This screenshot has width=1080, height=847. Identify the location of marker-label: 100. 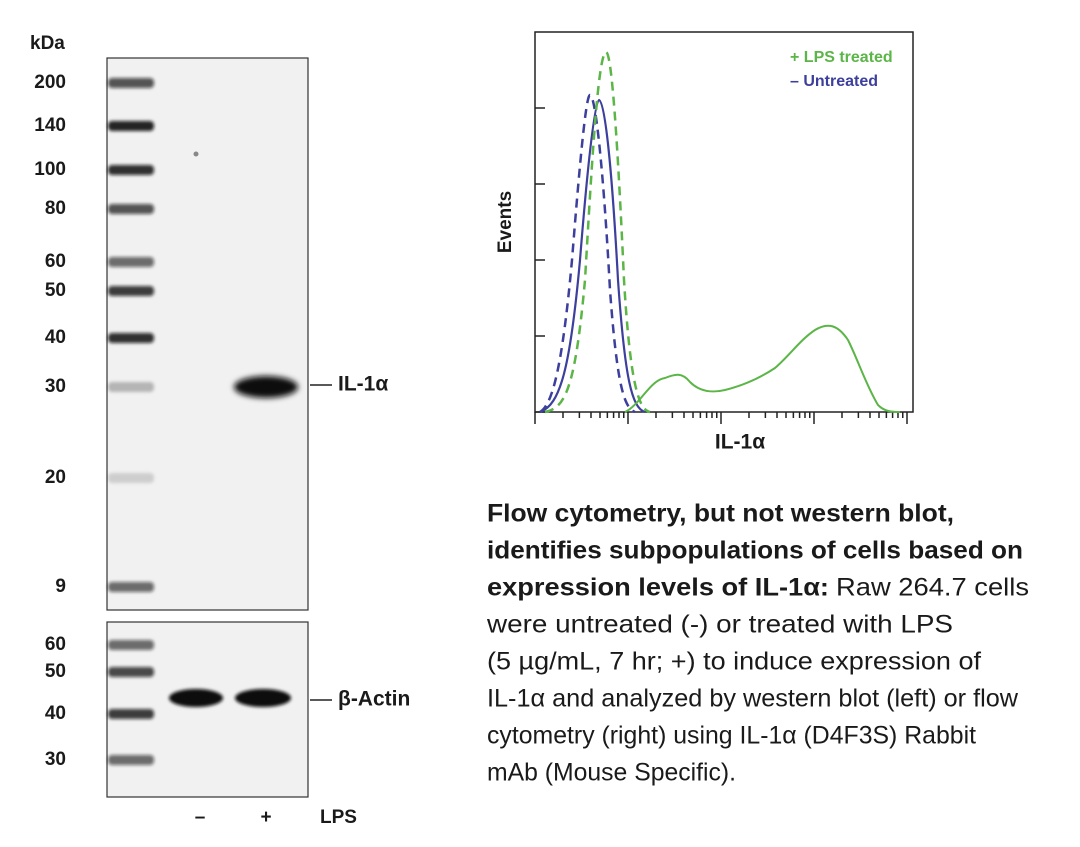
(50, 169).